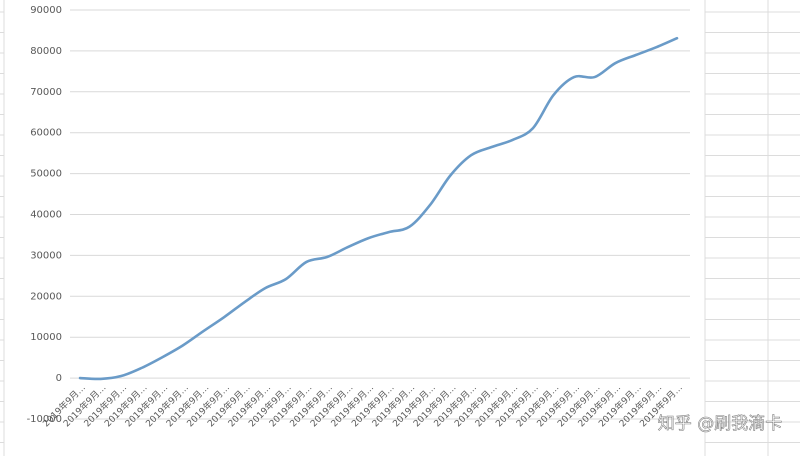 This screenshot has width=800, height=456. What do you see at coordinates (46, 174) in the screenshot?
I see `y-tick-label: 50000` at bounding box center [46, 174].